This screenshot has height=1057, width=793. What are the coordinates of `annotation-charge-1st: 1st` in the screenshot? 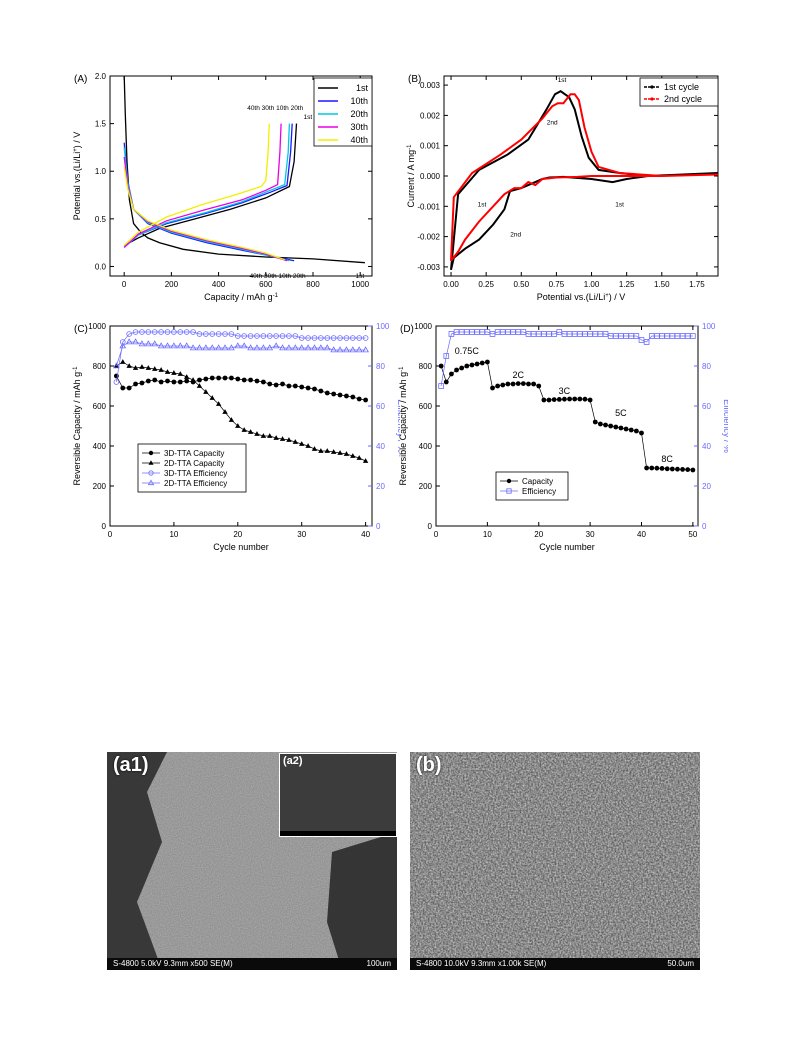 It's located at (308, 117).